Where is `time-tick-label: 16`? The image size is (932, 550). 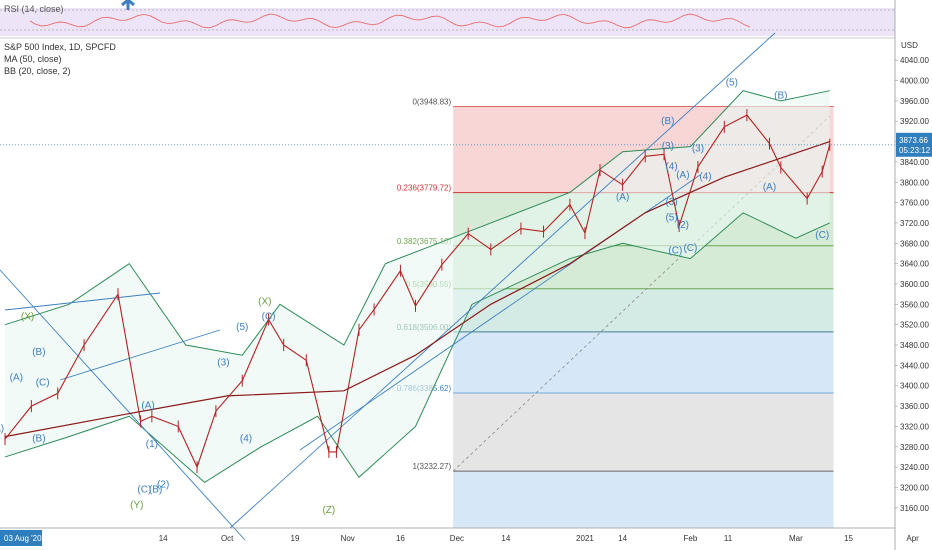
time-tick-label: 16 is located at coordinates (400, 538).